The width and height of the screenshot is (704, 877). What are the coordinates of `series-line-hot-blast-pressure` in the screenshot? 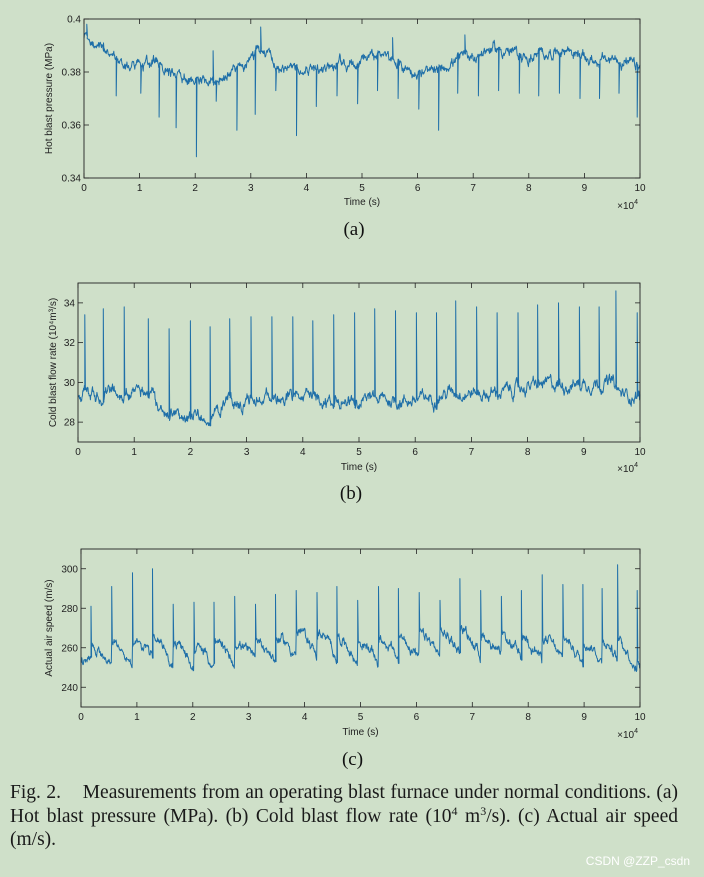 It's located at (362, 90).